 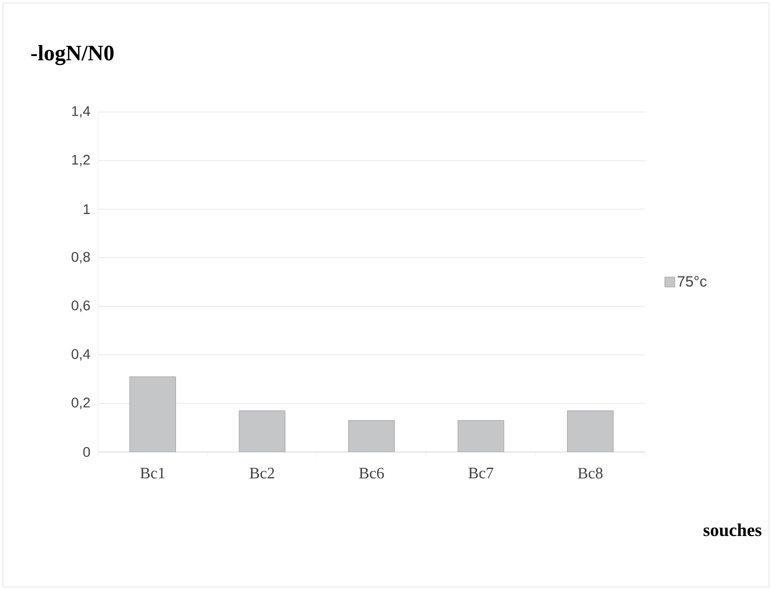 I want to click on y-tick-label: 0,2, so click(x=81, y=404).